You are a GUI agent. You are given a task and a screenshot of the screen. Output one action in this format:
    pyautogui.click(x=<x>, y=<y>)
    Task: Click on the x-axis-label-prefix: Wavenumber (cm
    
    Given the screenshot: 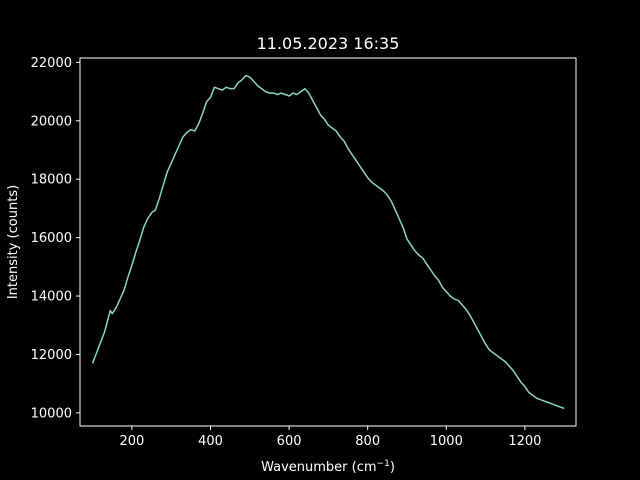 What is the action you would take?
    pyautogui.click(x=318, y=467)
    